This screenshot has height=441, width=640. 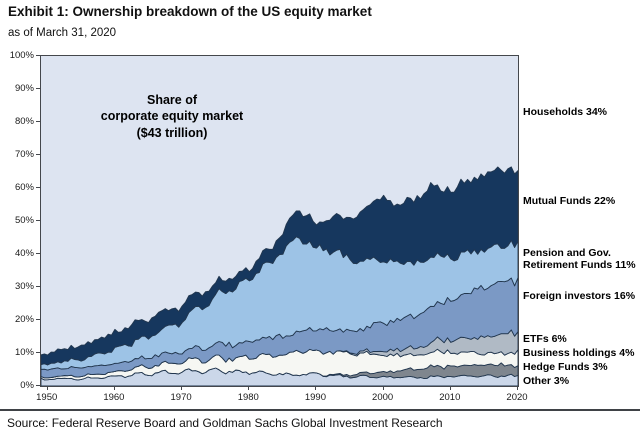 What do you see at coordinates (24, 220) in the screenshot?
I see `y-axis-label: 50%` at bounding box center [24, 220].